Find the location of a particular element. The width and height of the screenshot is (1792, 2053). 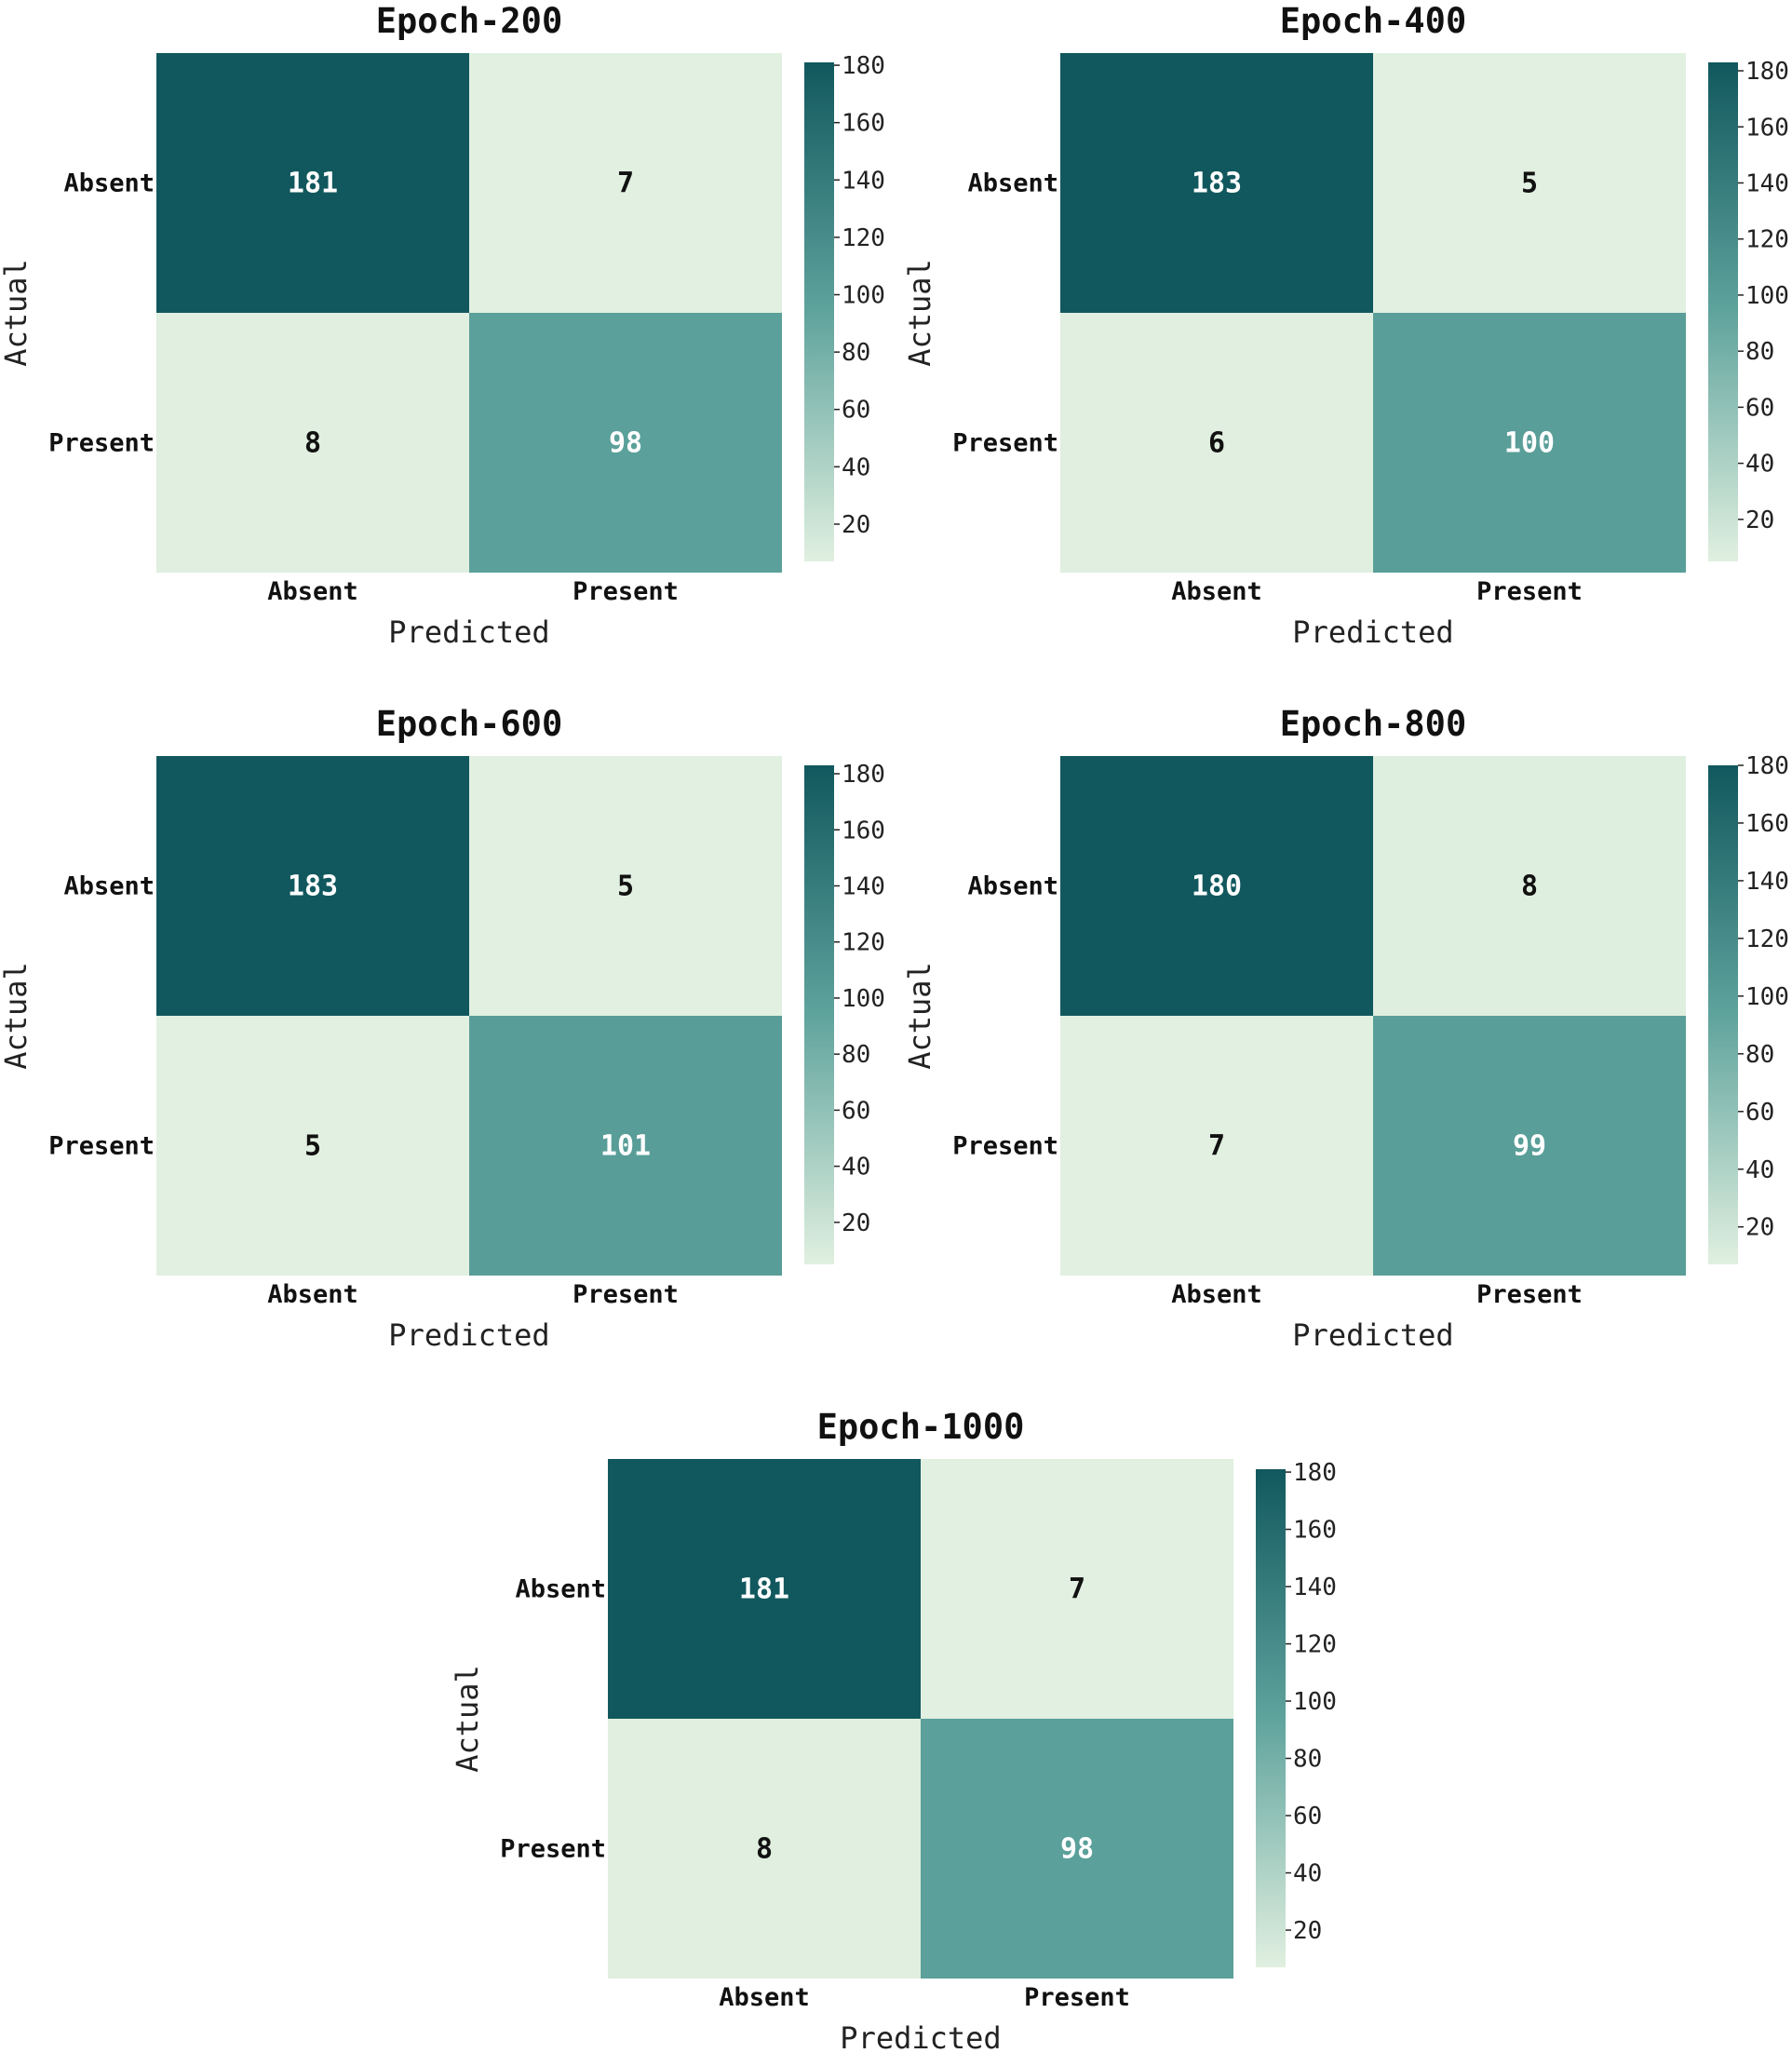

cell-value-label: 100 is located at coordinates (1529, 443).